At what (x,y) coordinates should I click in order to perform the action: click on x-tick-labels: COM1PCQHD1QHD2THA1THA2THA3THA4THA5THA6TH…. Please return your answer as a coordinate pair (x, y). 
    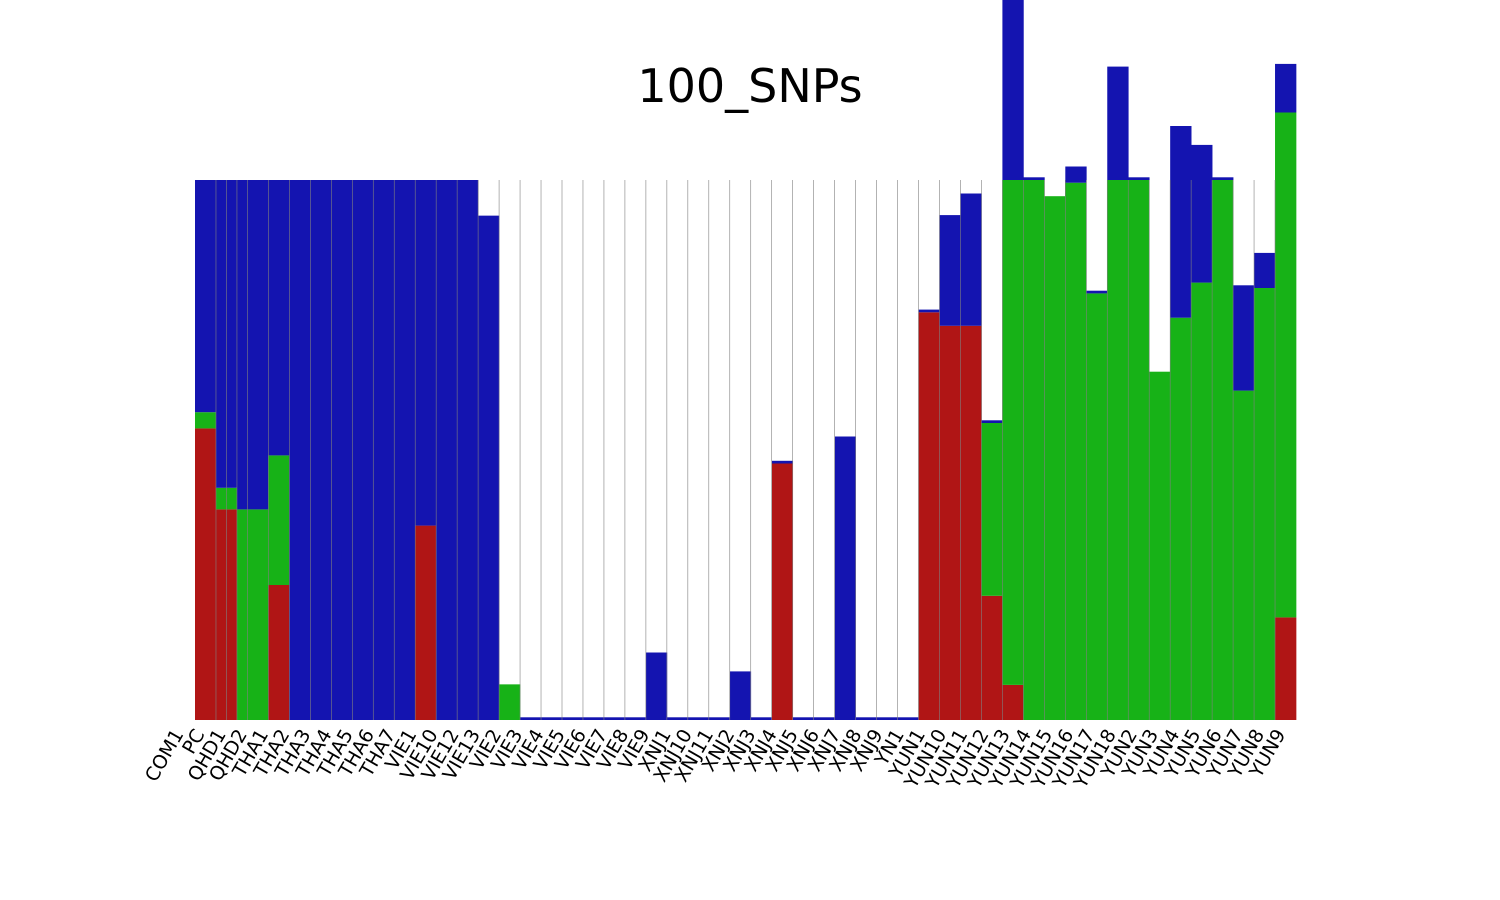
    Looking at the image, I should click on (715, 759).